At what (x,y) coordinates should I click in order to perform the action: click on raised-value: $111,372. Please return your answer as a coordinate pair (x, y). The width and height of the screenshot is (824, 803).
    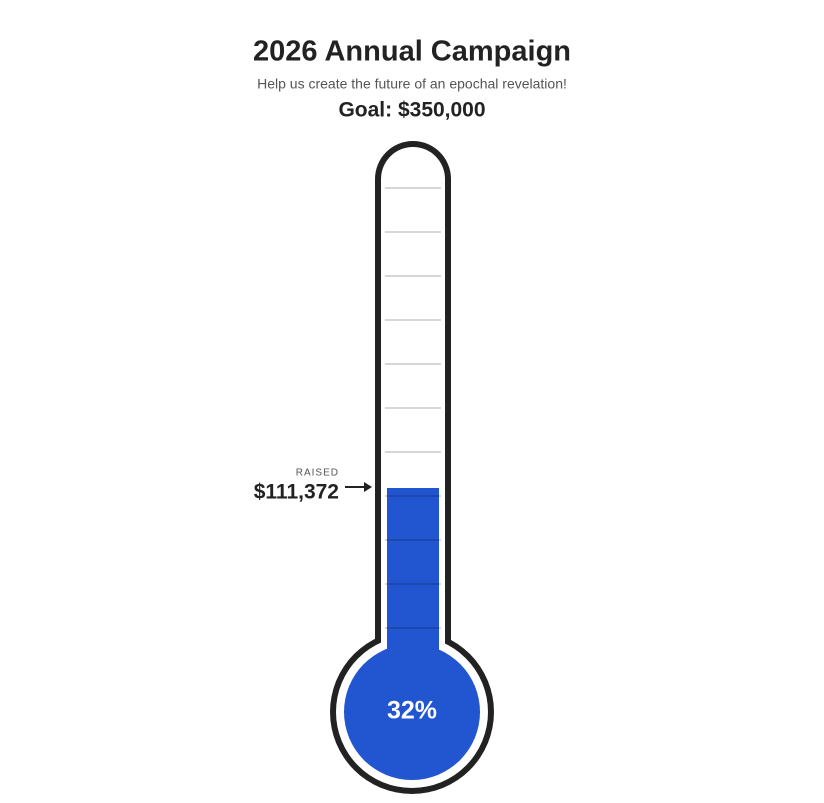
    Looking at the image, I should click on (296, 492).